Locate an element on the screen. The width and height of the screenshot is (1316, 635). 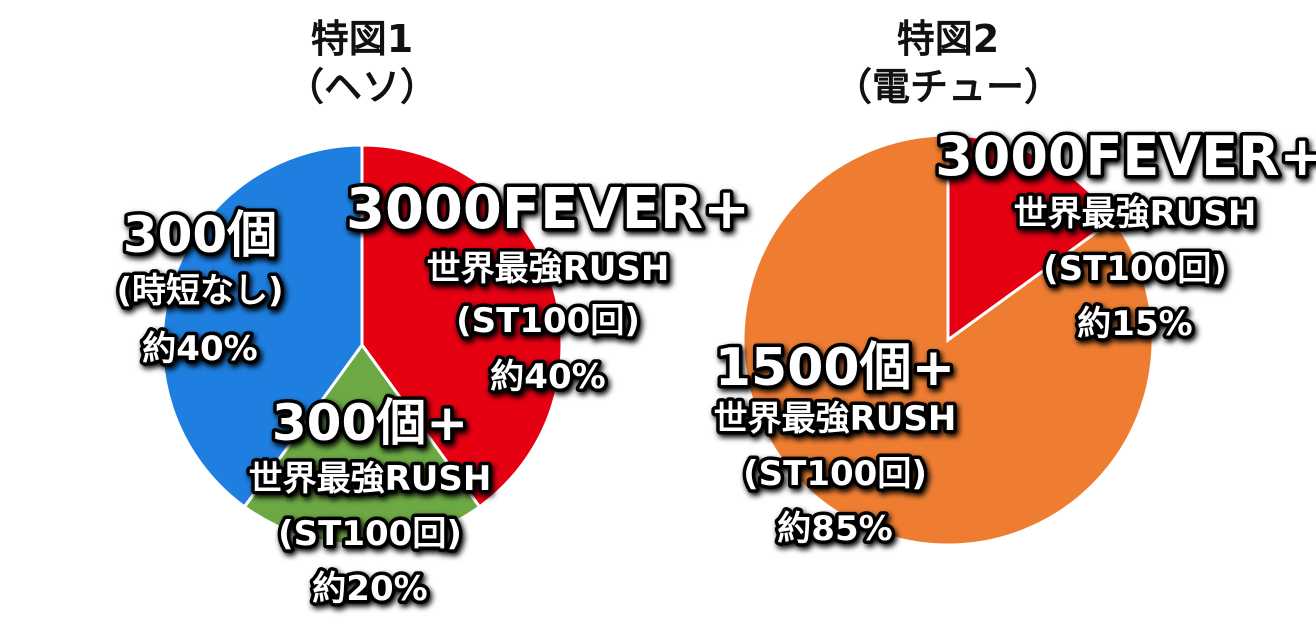
chart-1-title: 特図1 is located at coordinates (362, 39).